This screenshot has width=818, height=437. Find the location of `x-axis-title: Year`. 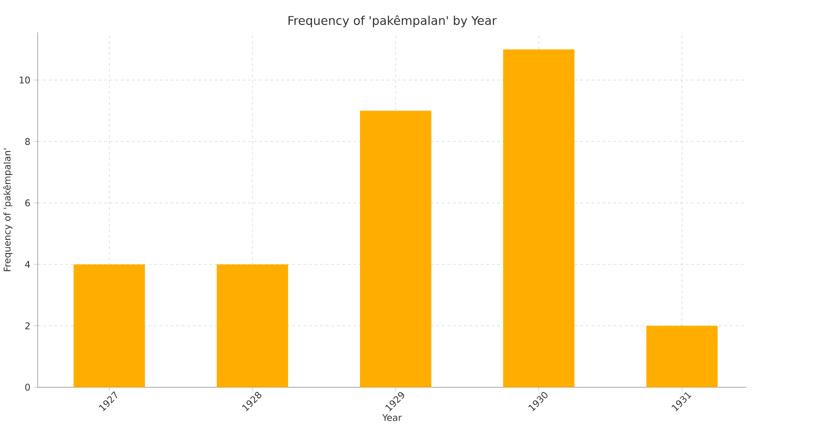

x-axis-title: Year is located at coordinates (392, 417).